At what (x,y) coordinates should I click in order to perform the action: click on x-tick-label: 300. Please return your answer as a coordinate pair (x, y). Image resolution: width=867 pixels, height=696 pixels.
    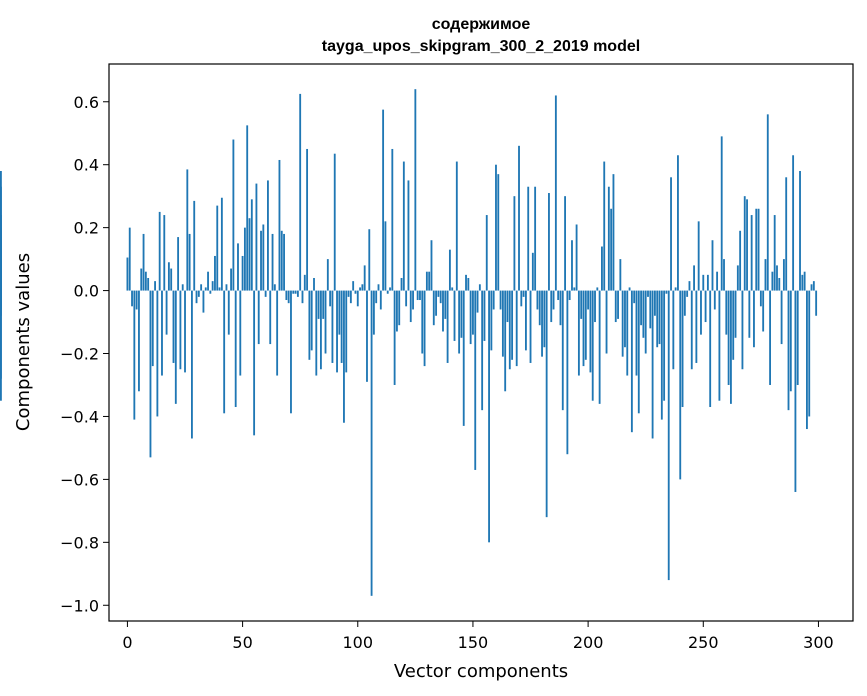
    Looking at the image, I should click on (818, 642).